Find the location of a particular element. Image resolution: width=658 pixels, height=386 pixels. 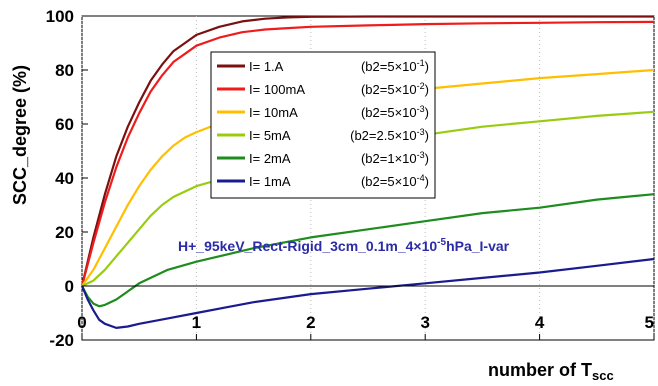

y-tick-label-4: 60 is located at coordinates (64, 124).